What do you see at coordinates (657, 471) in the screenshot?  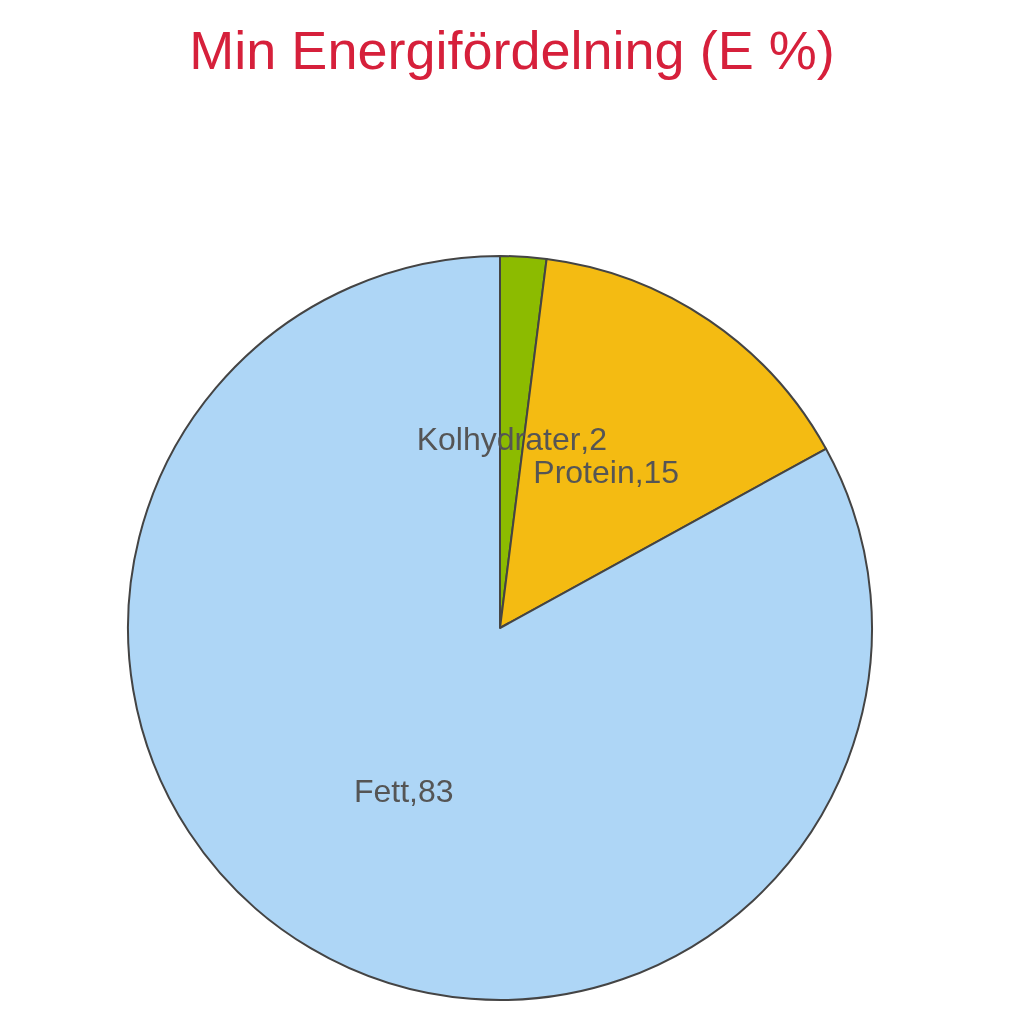 I see `data-label: ,15` at bounding box center [657, 471].